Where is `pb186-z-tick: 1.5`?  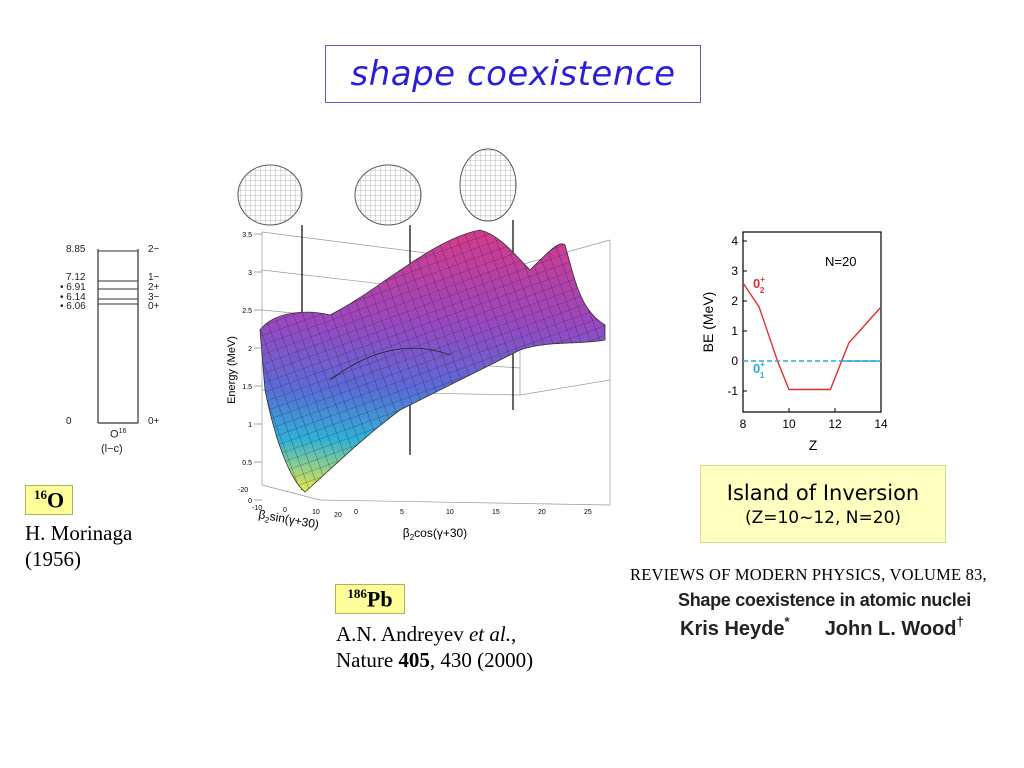 pb186-z-tick: 1.5 is located at coordinates (247, 387).